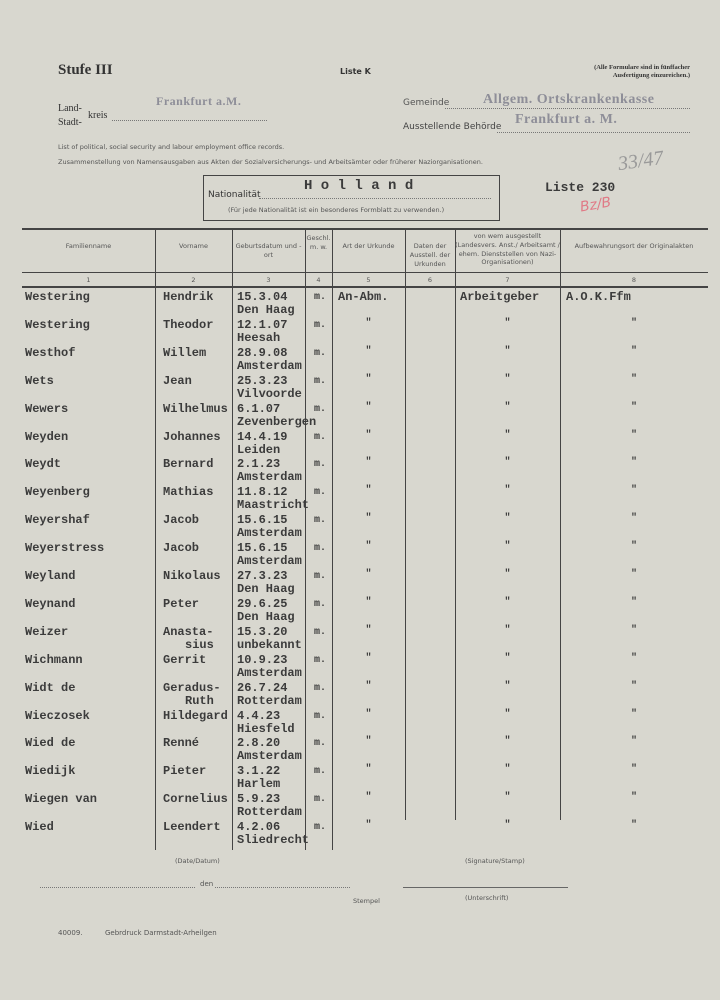 Image resolution: width=720 pixels, height=1000 pixels. Describe the element at coordinates (192, 436) in the screenshot. I see `first-name-cell: Johannes` at that location.